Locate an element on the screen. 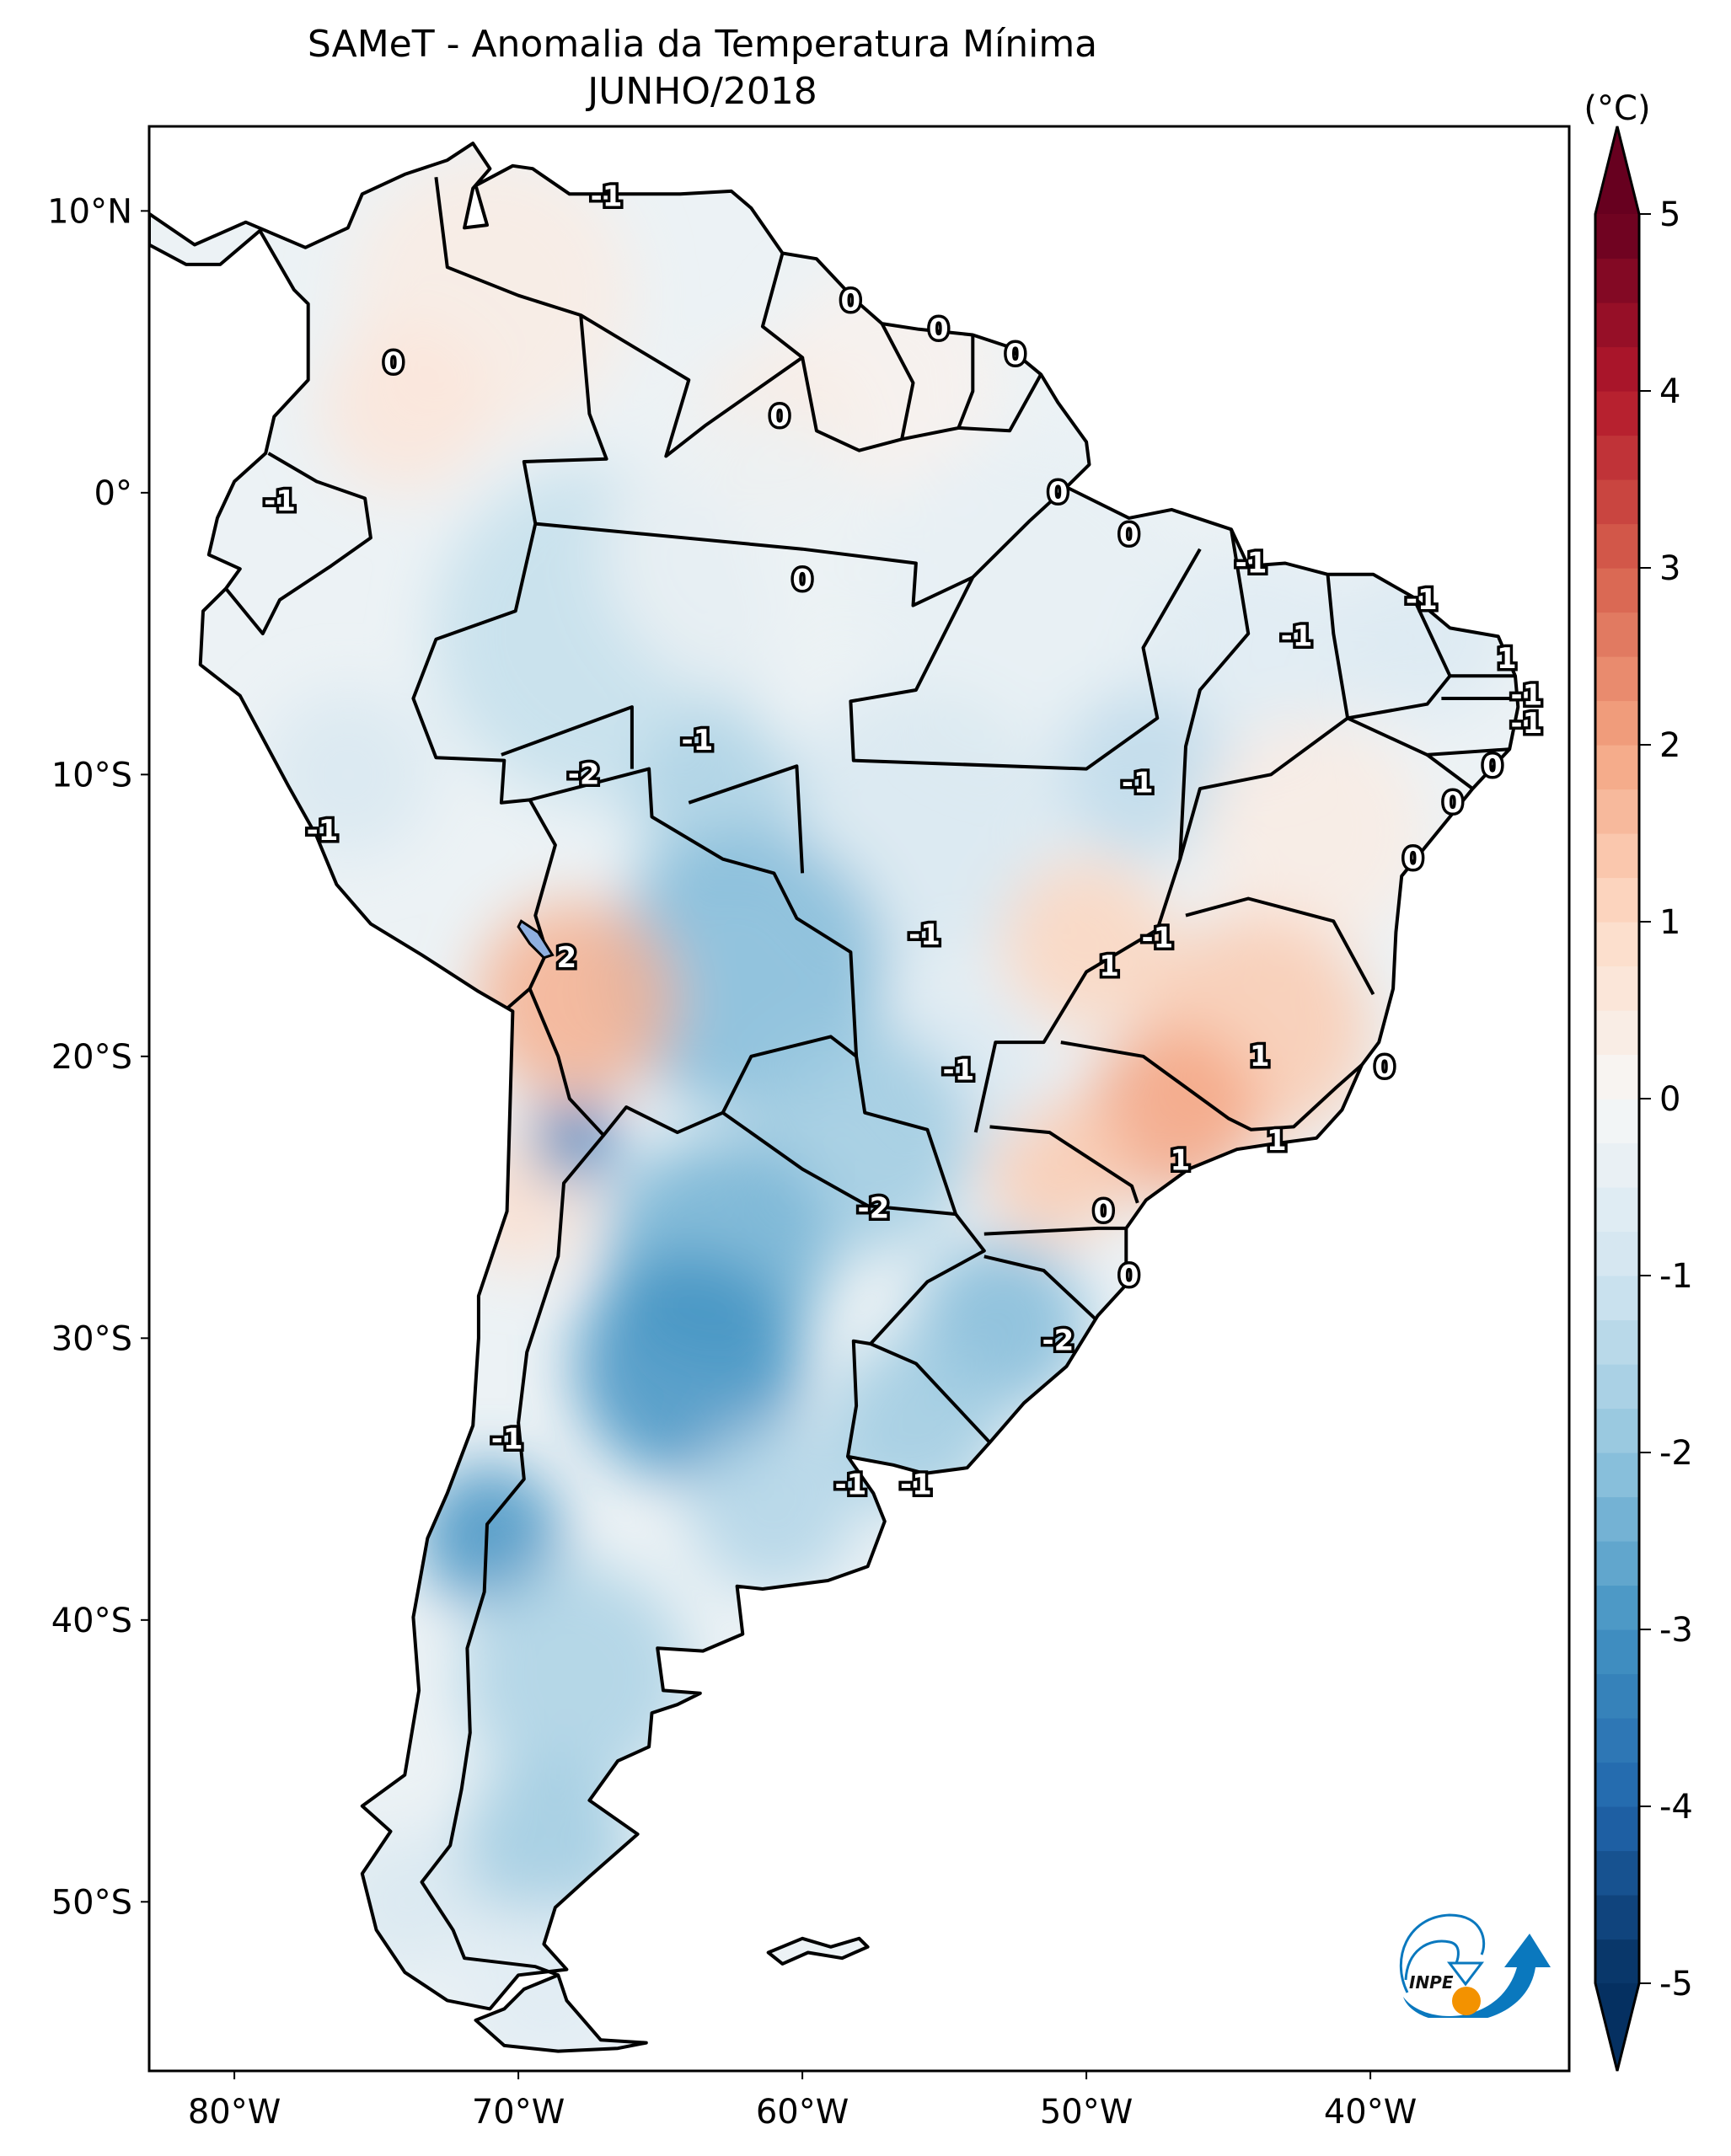 The height and width of the screenshot is (2156, 1731). y-tick-label: 10°S is located at coordinates (91, 775).